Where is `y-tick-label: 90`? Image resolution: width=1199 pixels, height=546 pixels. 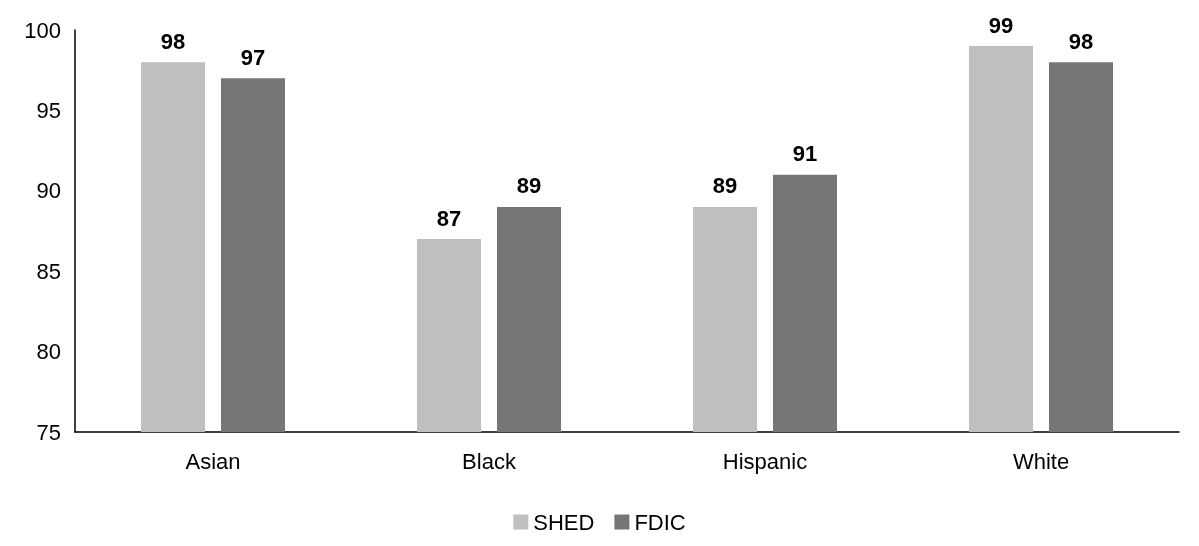
y-tick-label: 90 is located at coordinates (48, 191).